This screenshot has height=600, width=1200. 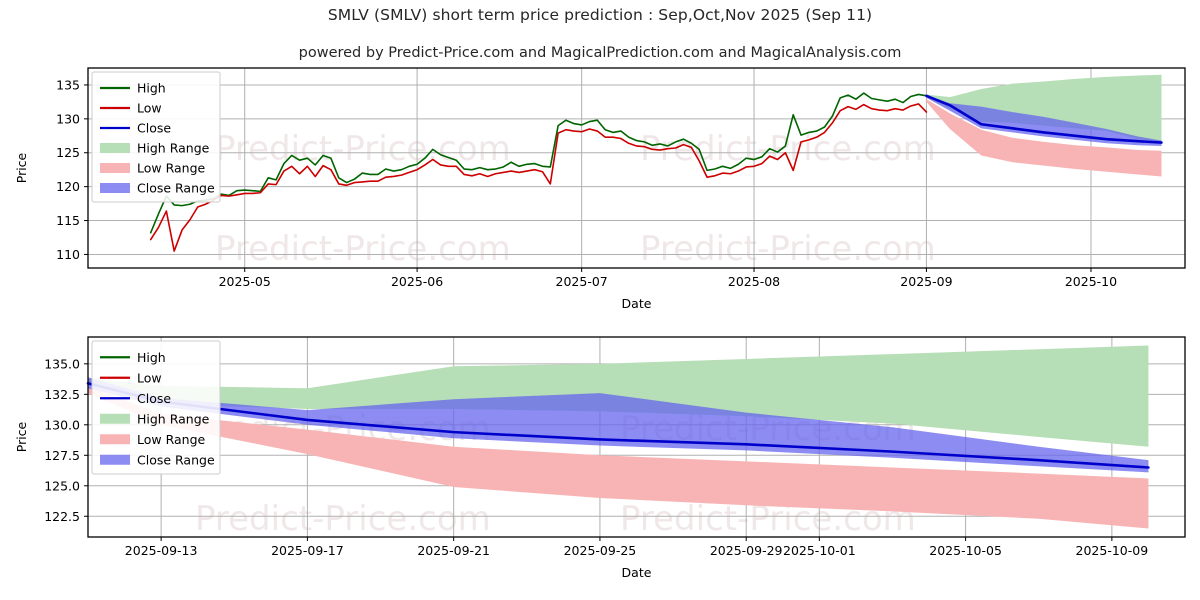 What do you see at coordinates (72, 169) in the screenshot?
I see `y-axis: 110 115 120 125 130 135` at bounding box center [72, 169].